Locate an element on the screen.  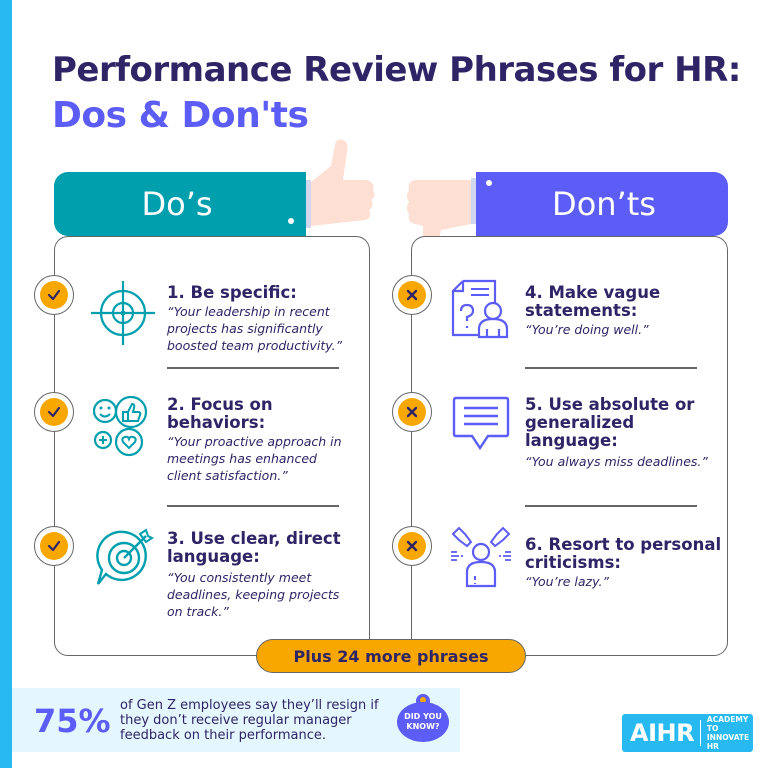
do-item-title: 2. Focus on behaviors: is located at coordinates (220, 413).